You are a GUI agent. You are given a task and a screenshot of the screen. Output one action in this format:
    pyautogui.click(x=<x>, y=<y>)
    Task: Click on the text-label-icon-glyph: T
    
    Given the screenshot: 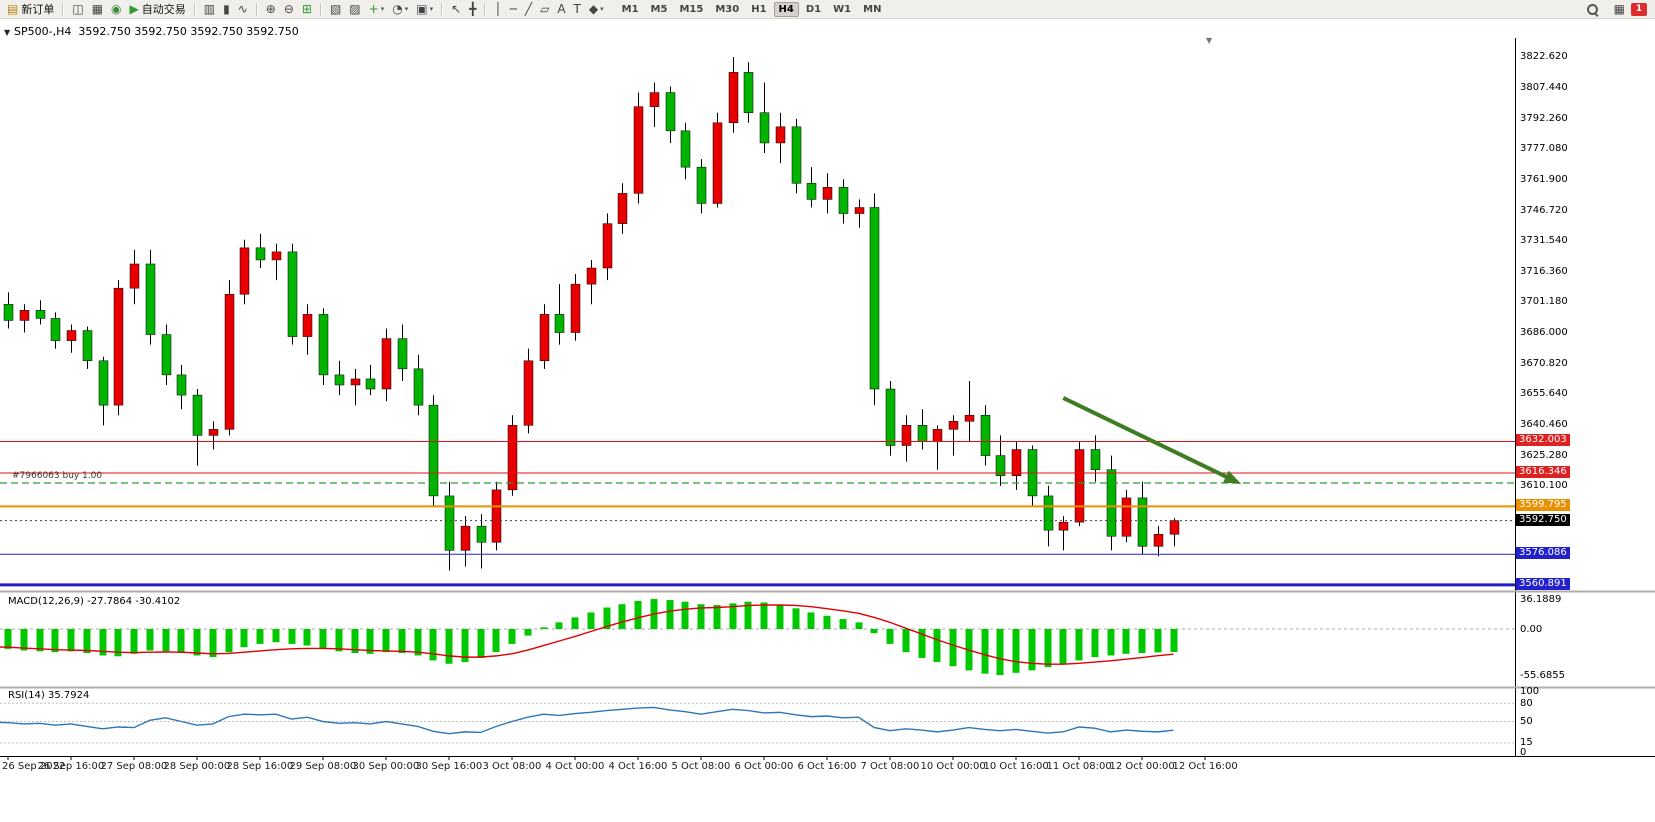 What is the action you would take?
    pyautogui.click(x=577, y=8)
    